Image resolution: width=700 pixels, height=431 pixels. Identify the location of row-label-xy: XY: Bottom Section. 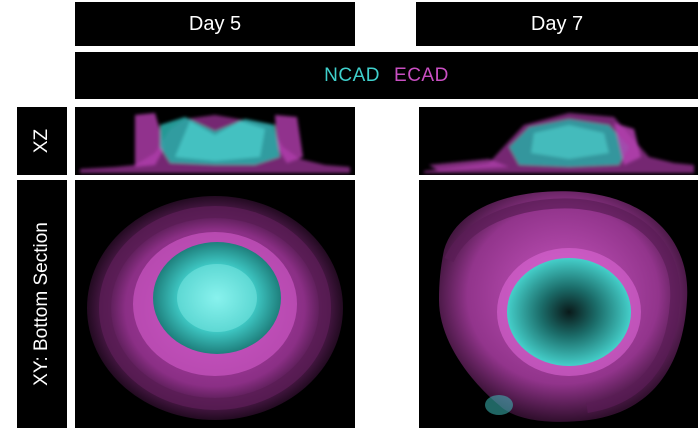
(42, 304).